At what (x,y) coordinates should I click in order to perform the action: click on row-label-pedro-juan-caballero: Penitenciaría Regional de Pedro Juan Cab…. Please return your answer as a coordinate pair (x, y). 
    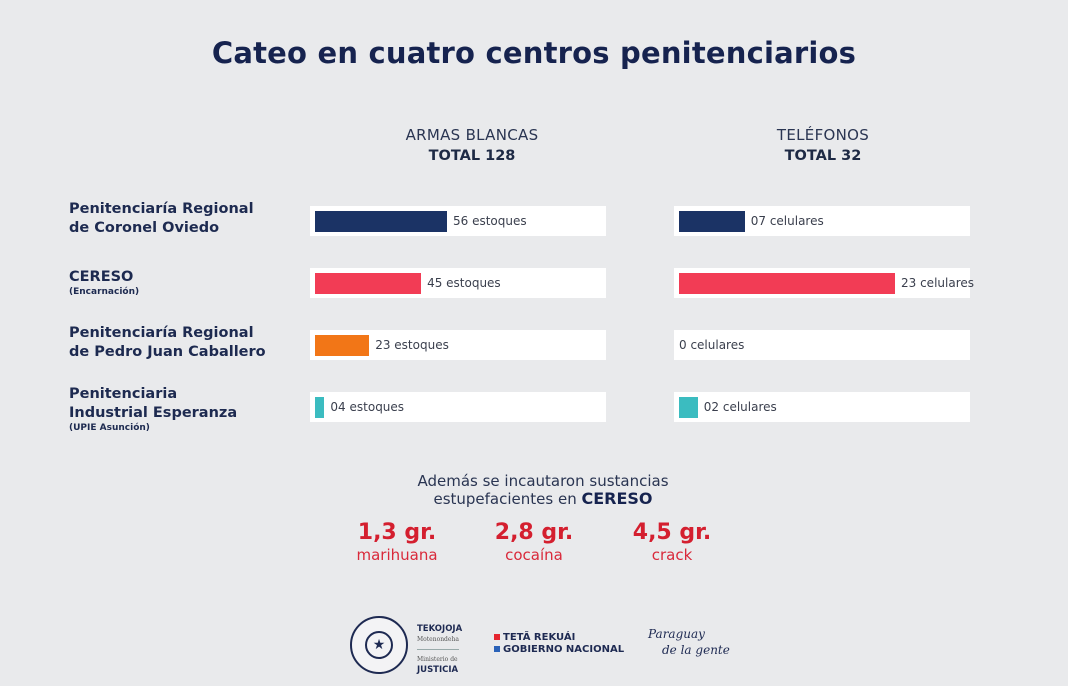
    Looking at the image, I should click on (184, 343).